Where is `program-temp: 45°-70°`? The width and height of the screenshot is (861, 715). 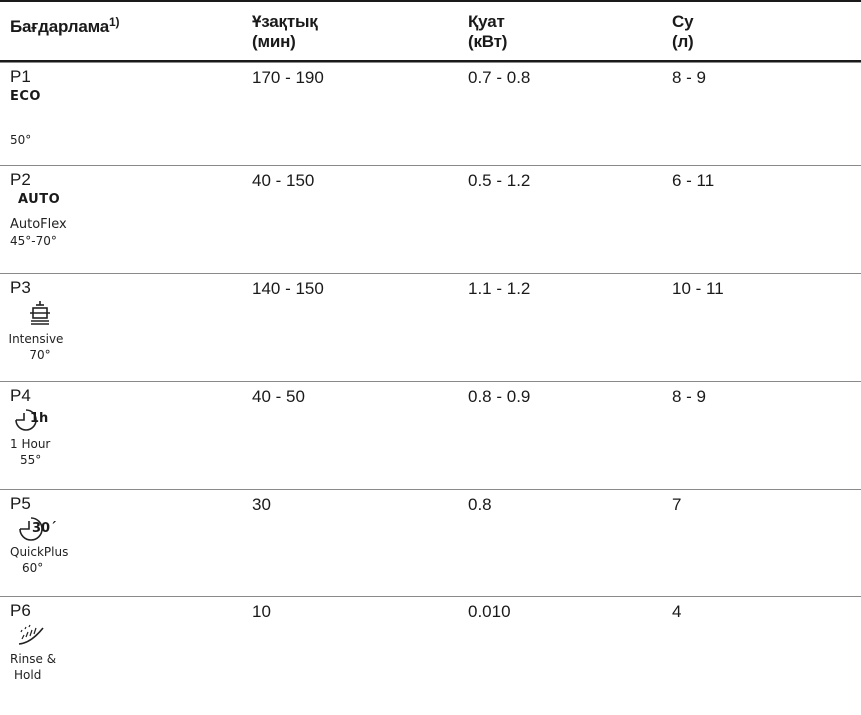
program-temp: 45°-70° is located at coordinates (33, 241).